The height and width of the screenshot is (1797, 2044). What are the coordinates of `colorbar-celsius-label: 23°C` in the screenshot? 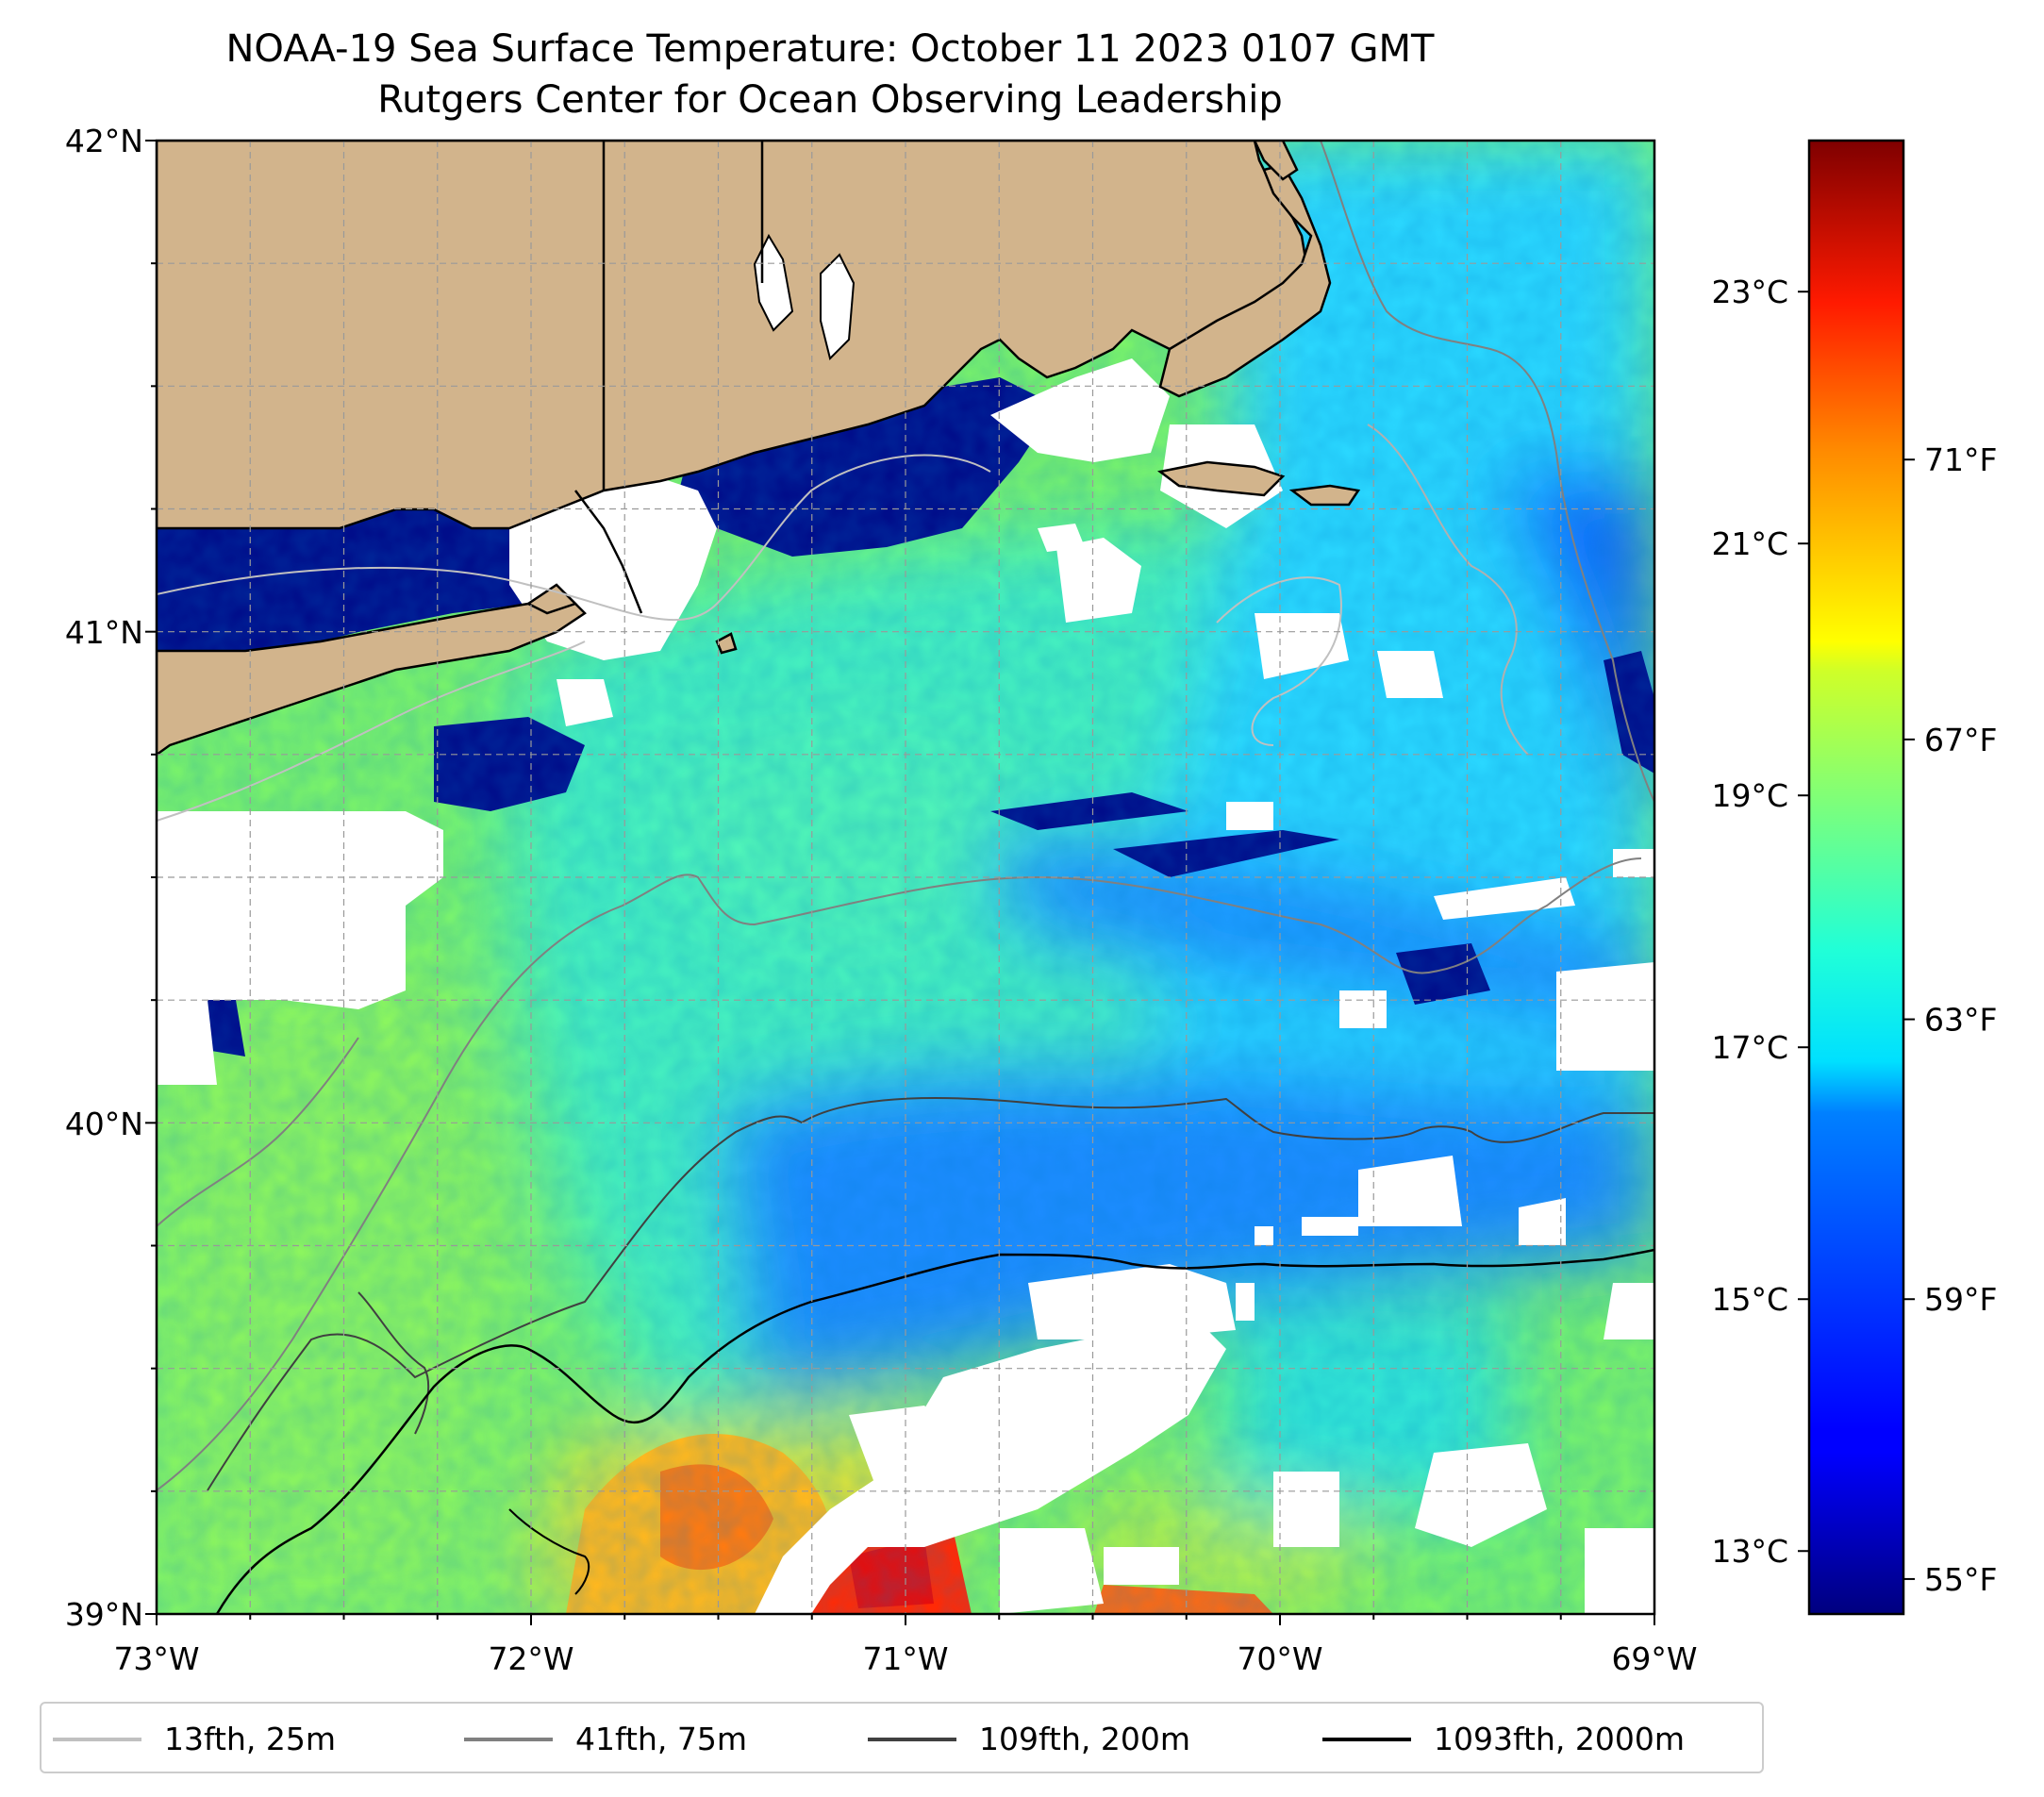 It's located at (1749, 292).